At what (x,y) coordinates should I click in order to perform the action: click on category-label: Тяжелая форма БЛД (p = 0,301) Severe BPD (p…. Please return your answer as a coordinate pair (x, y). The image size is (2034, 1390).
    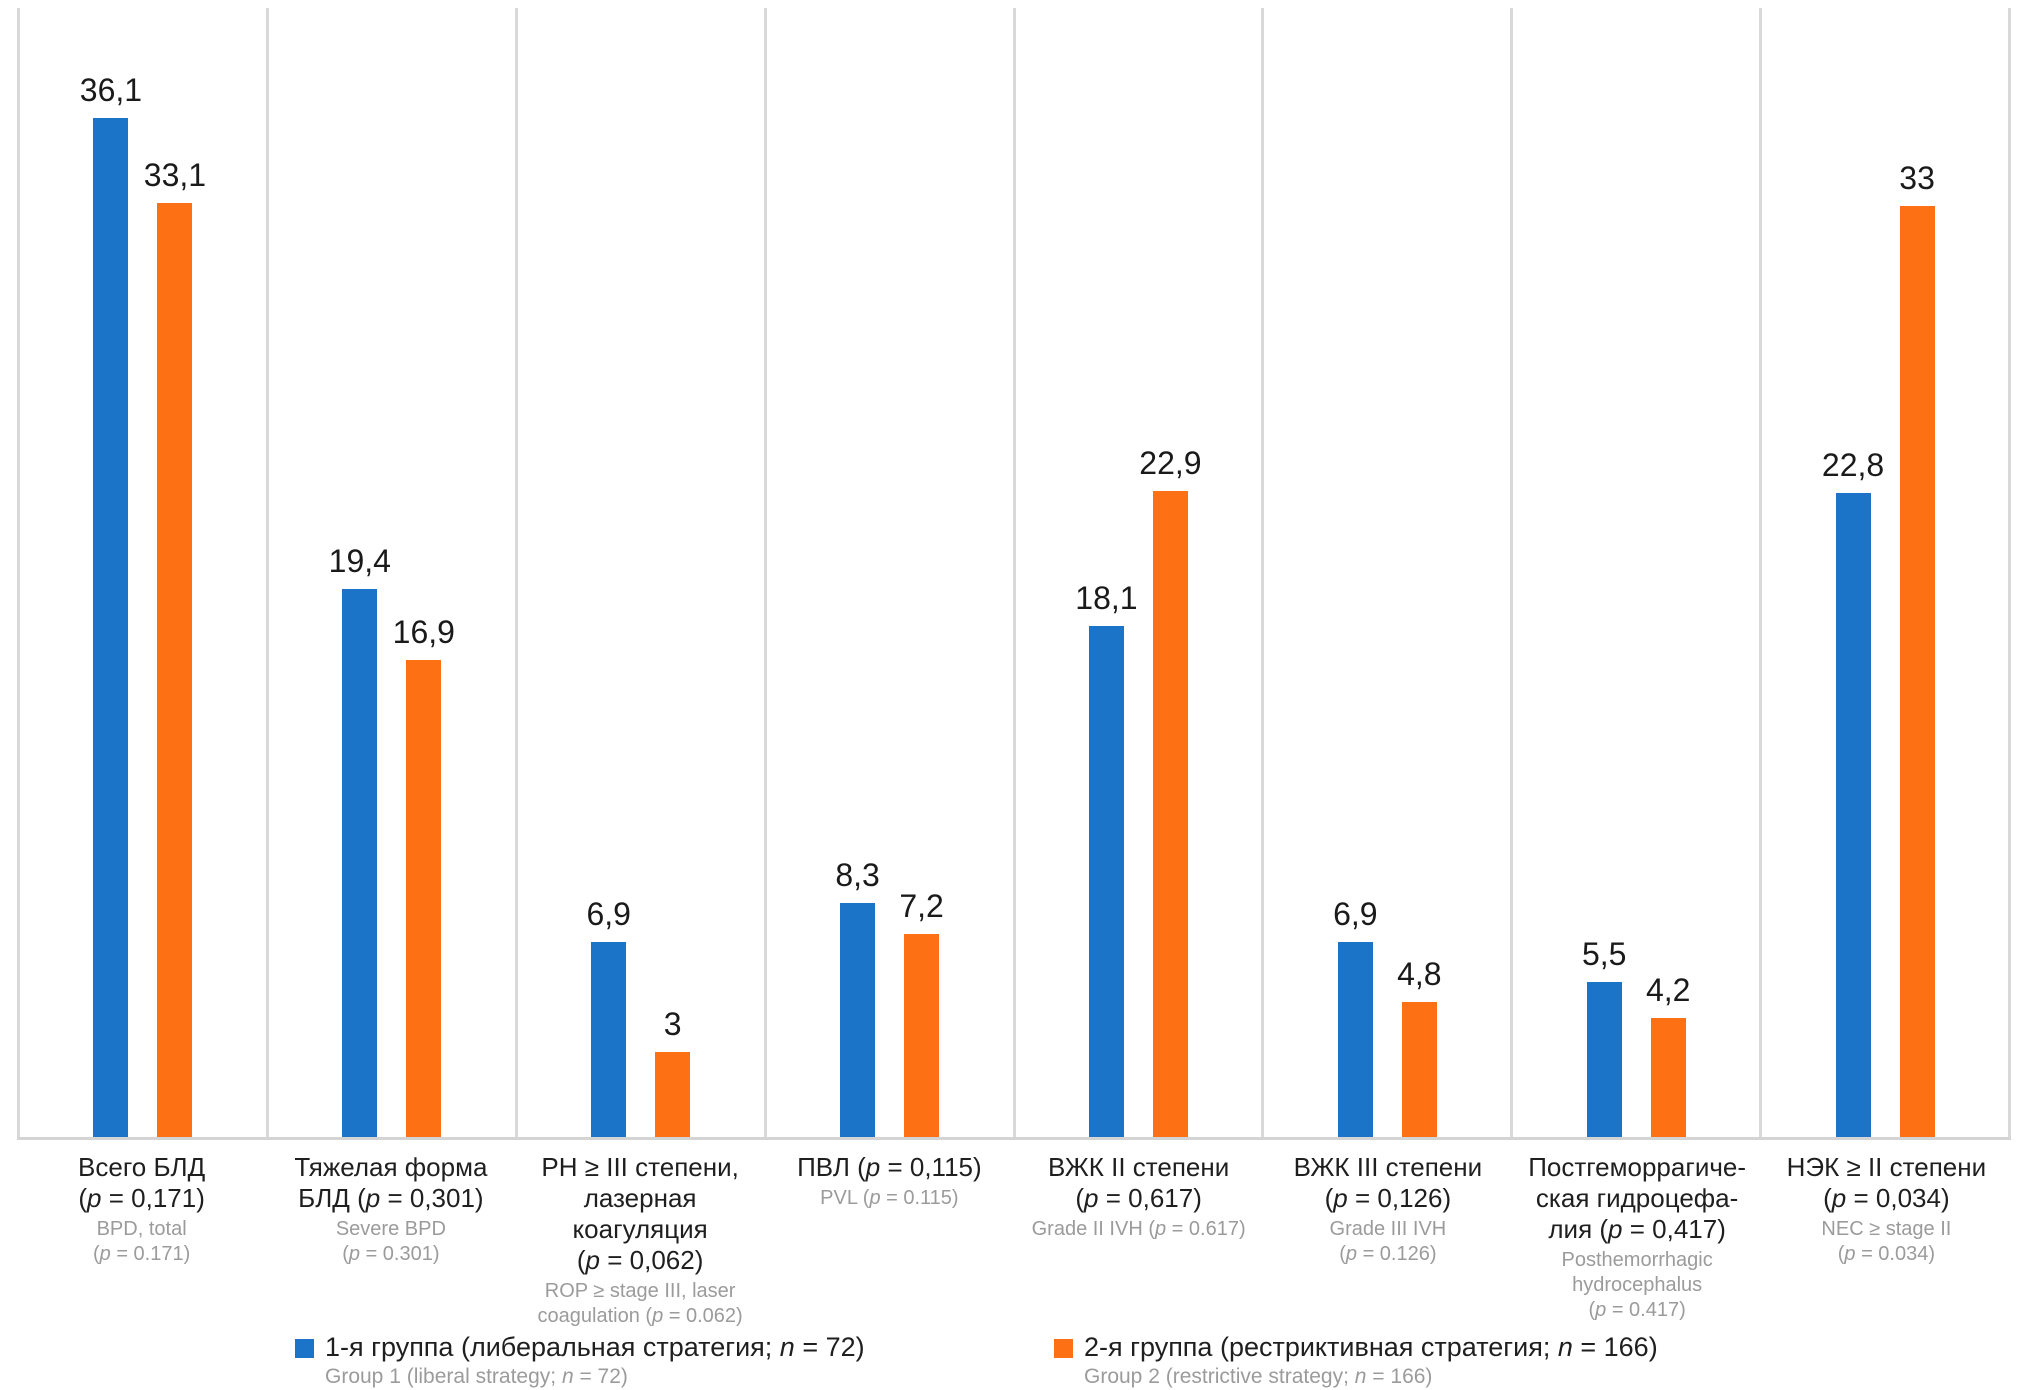
    Looking at the image, I should click on (390, 1240).